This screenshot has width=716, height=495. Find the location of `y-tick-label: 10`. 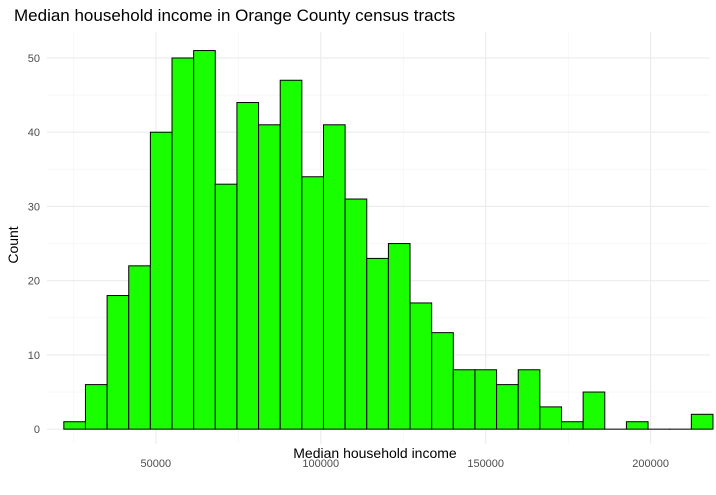

y-tick-label: 10 is located at coordinates (34, 356).